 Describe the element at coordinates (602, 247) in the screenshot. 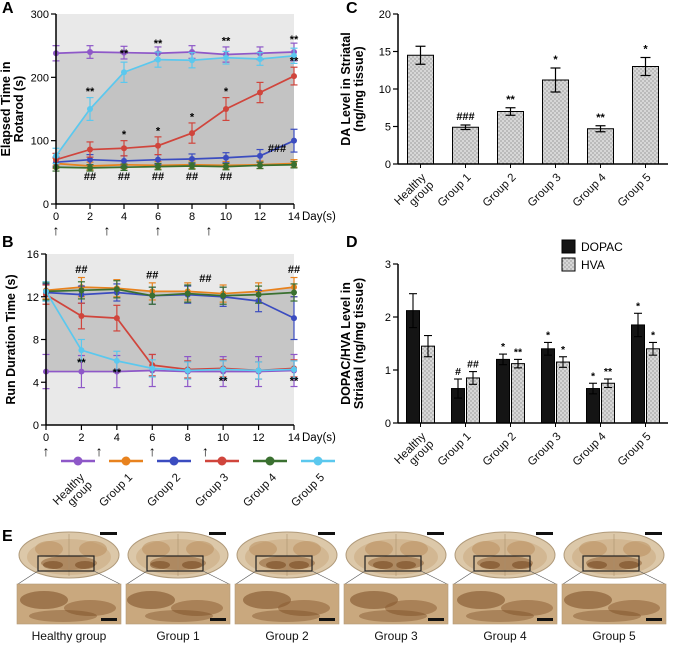

I see `legend-label-dopac: DOPAC` at that location.